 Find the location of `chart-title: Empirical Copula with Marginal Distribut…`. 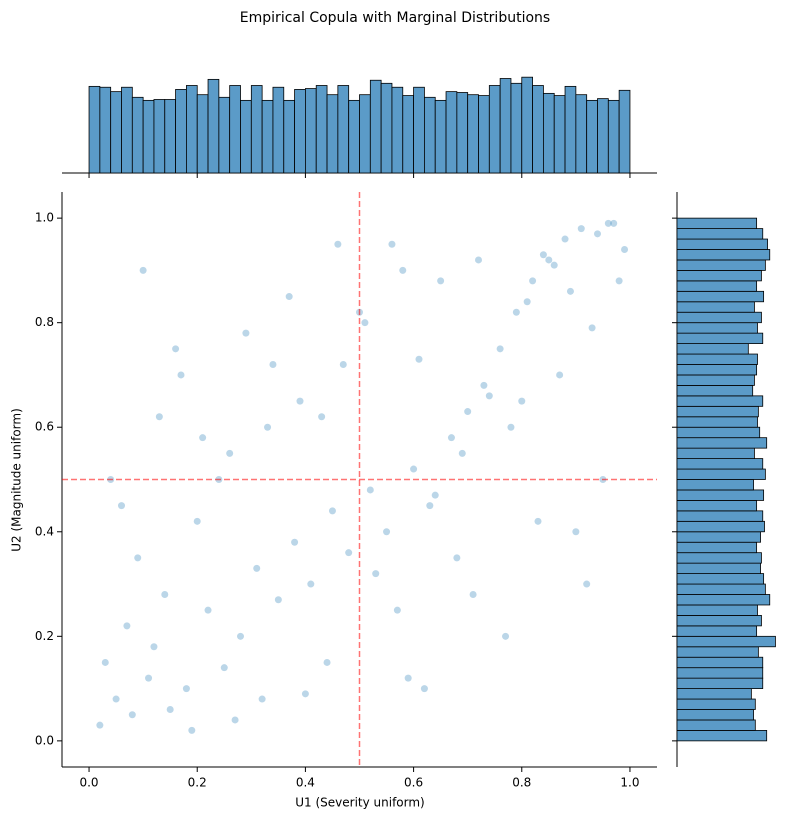

chart-title: Empirical Copula with Marginal Distribut… is located at coordinates (395, 18).